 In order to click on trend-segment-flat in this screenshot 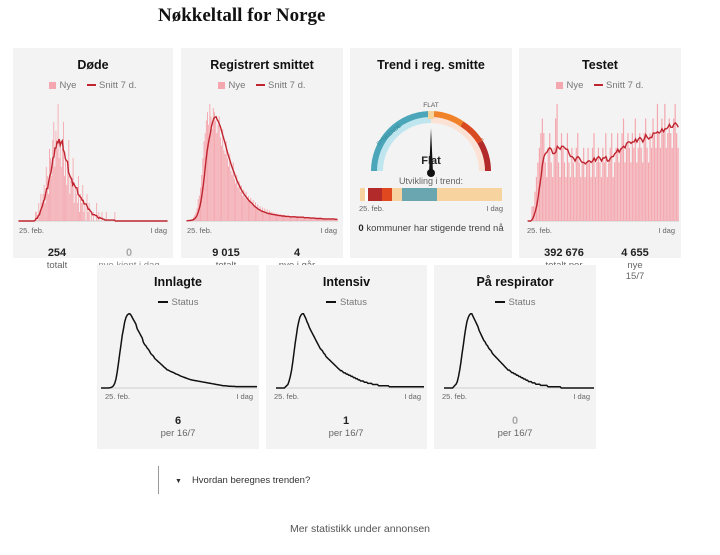, I will do `click(397, 194)`.